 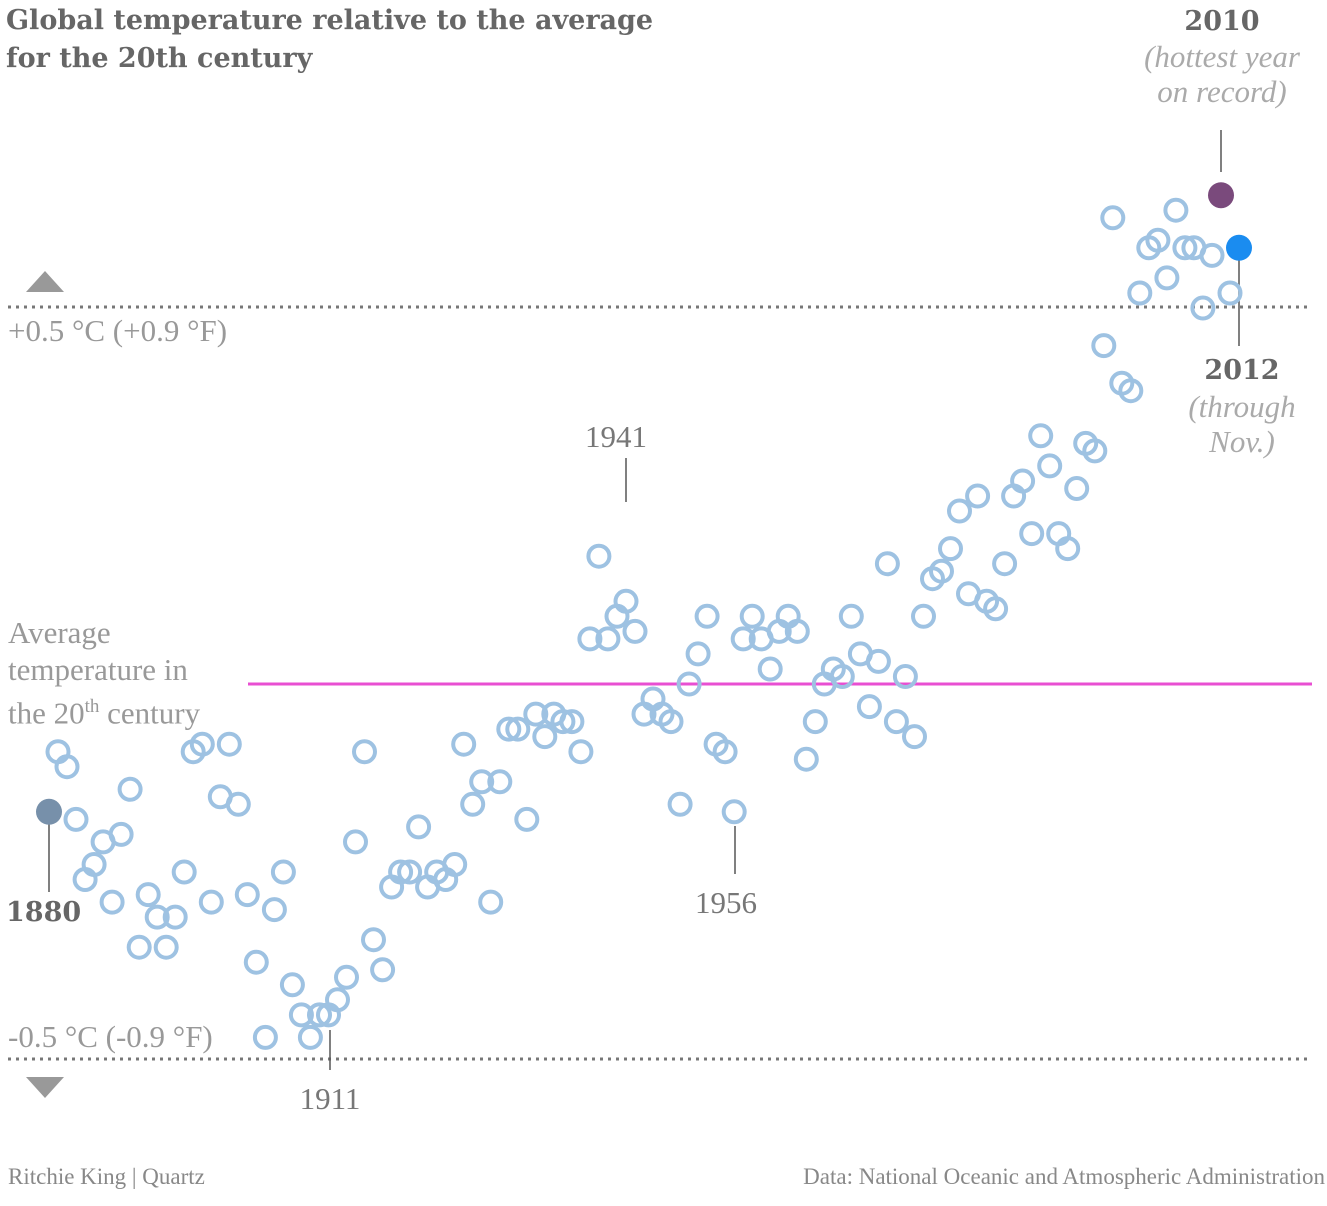 What do you see at coordinates (473, 804) in the screenshot?
I see `data-point-1927` at bounding box center [473, 804].